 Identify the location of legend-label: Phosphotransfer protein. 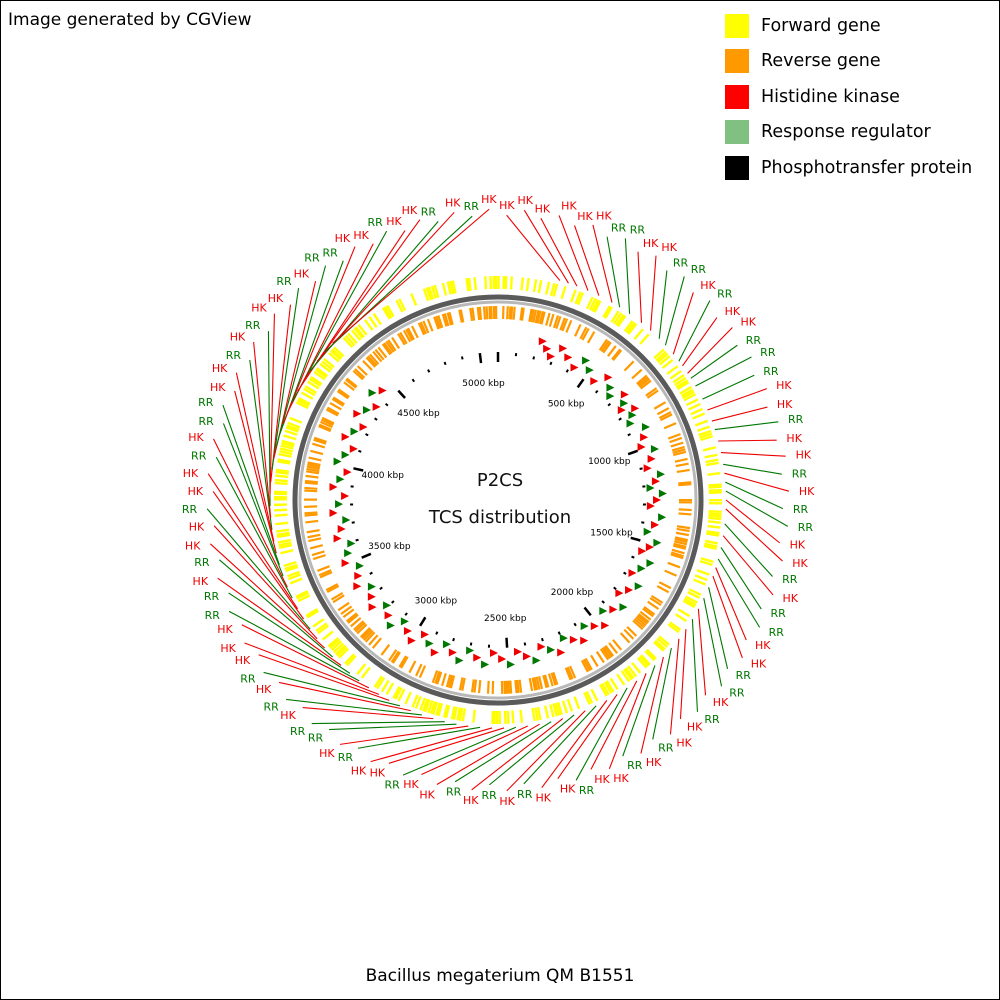
(867, 167).